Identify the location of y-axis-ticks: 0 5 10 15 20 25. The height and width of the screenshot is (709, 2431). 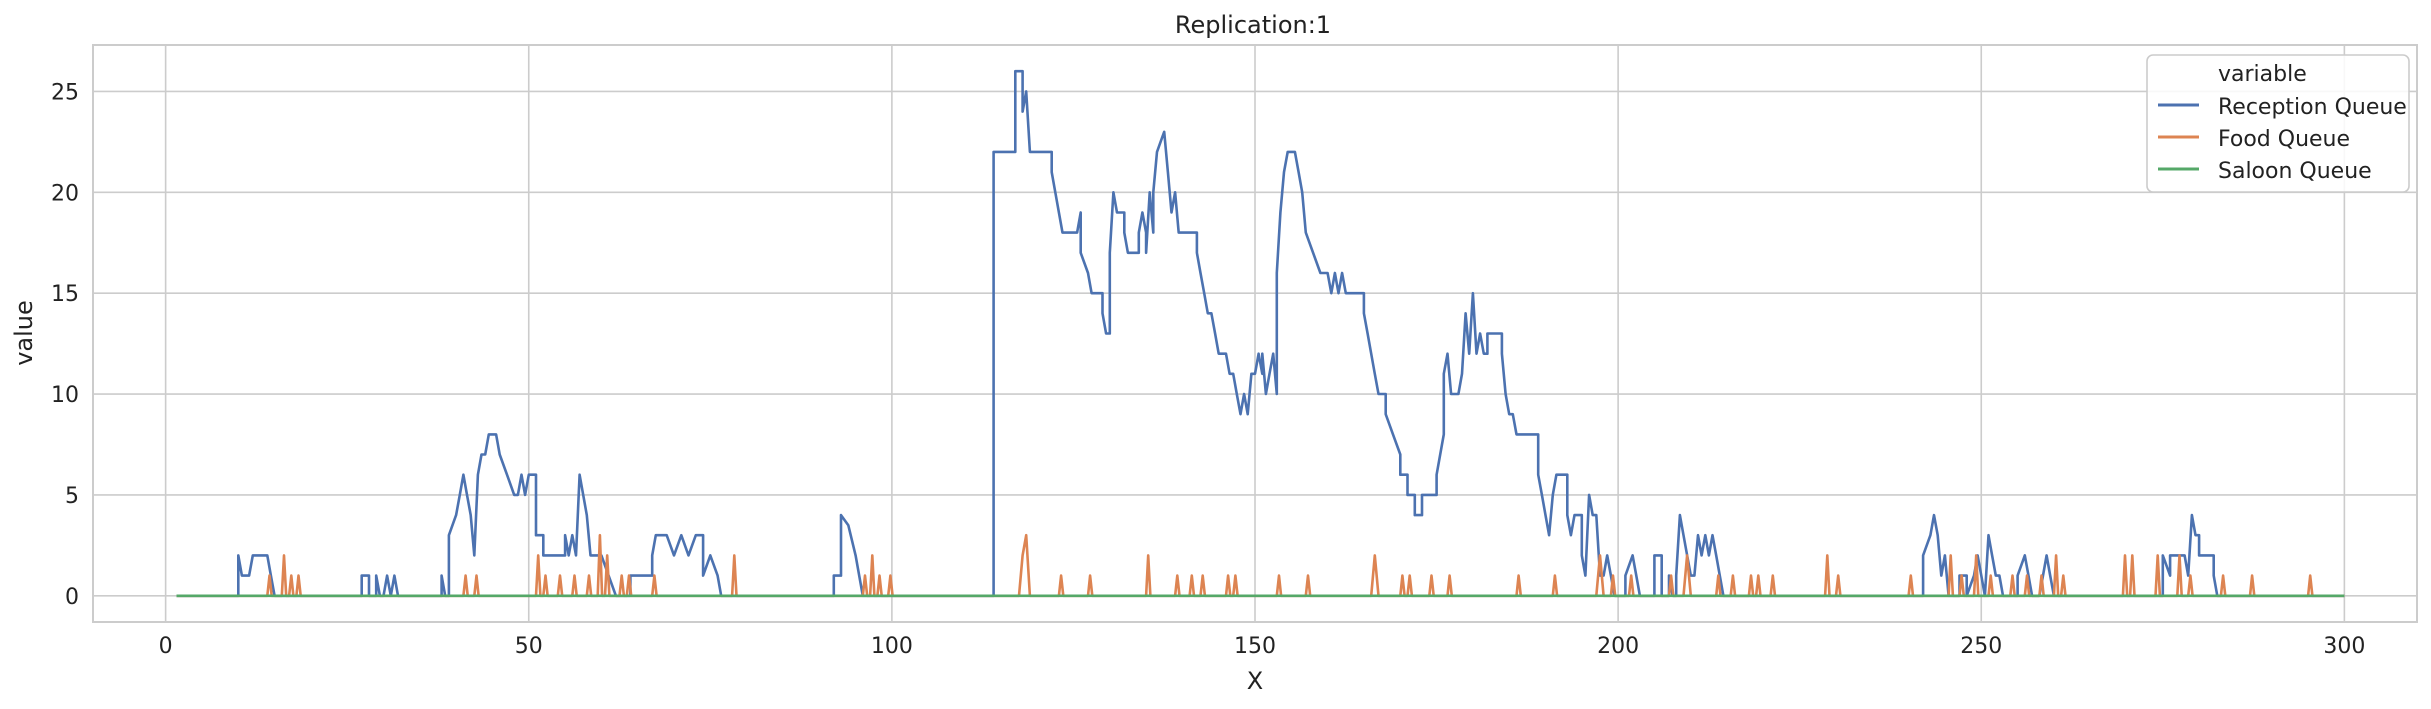
(65, 344).